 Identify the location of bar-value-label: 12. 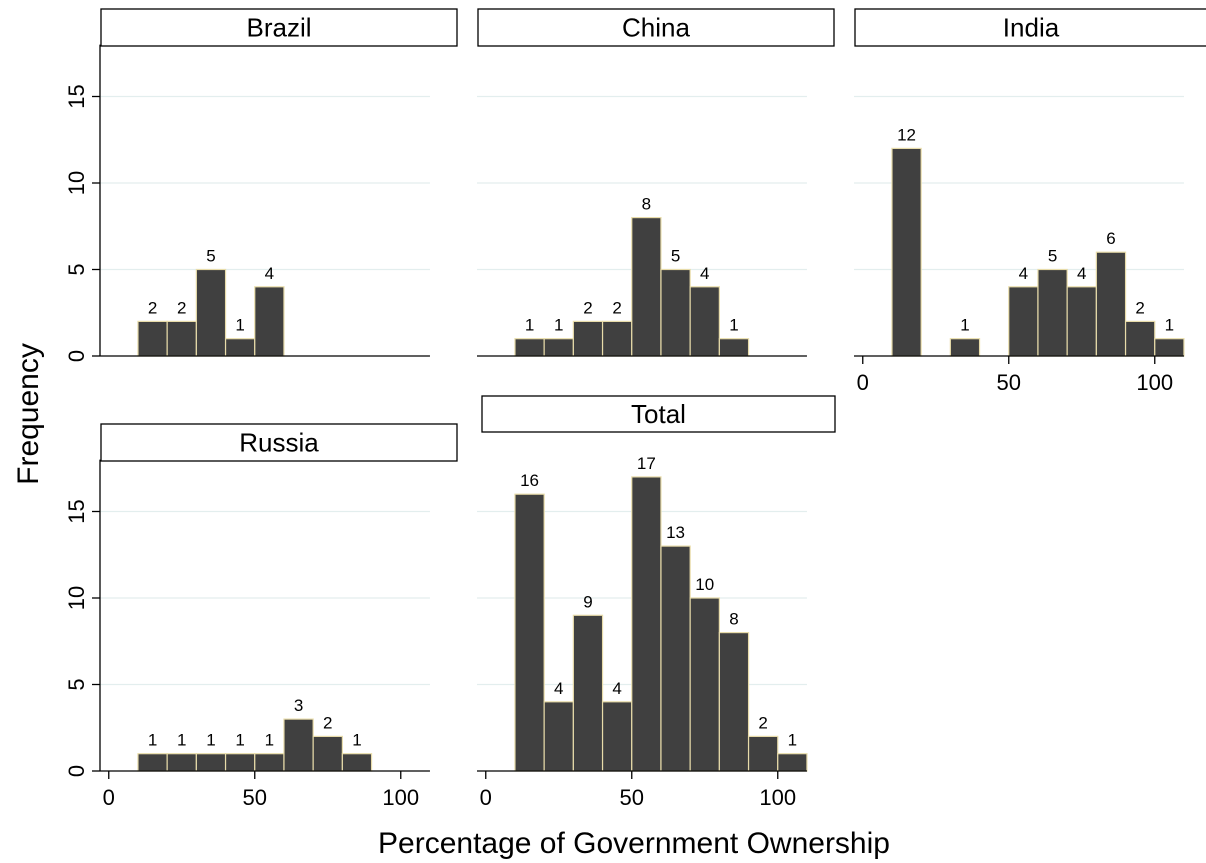
(906, 134).